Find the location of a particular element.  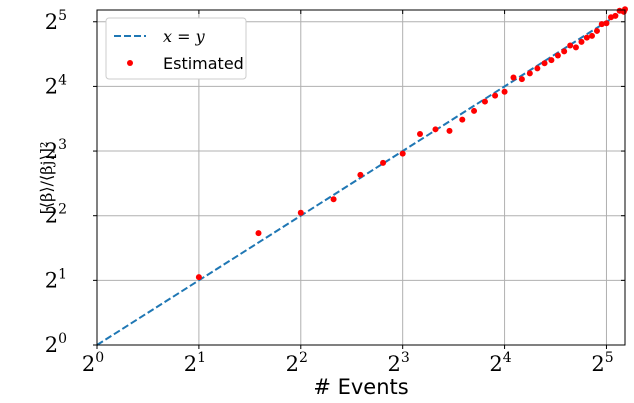

legend-box is located at coordinates (176, 48).